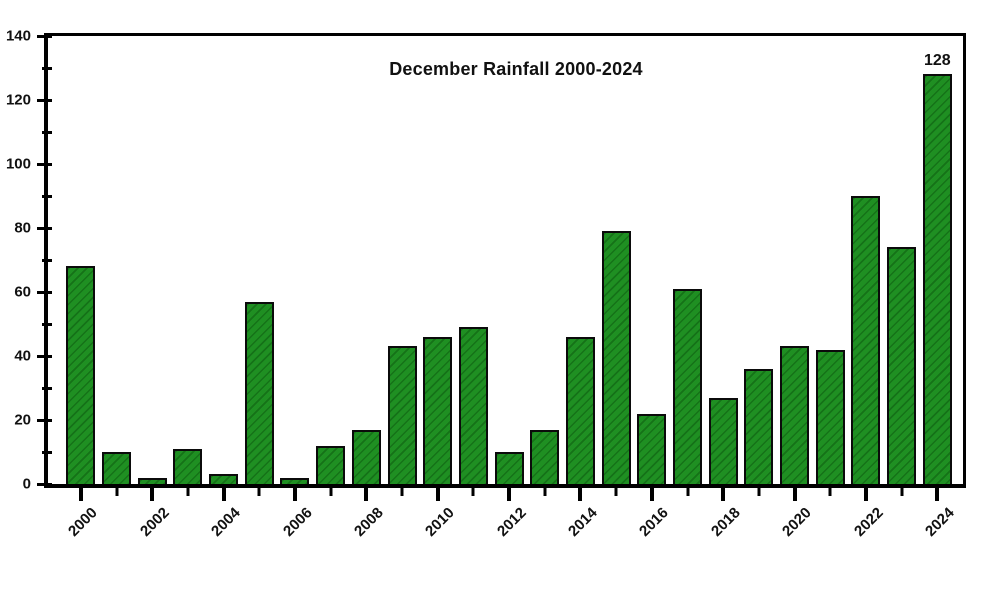  I want to click on y-axis-label: 120, so click(18, 100).